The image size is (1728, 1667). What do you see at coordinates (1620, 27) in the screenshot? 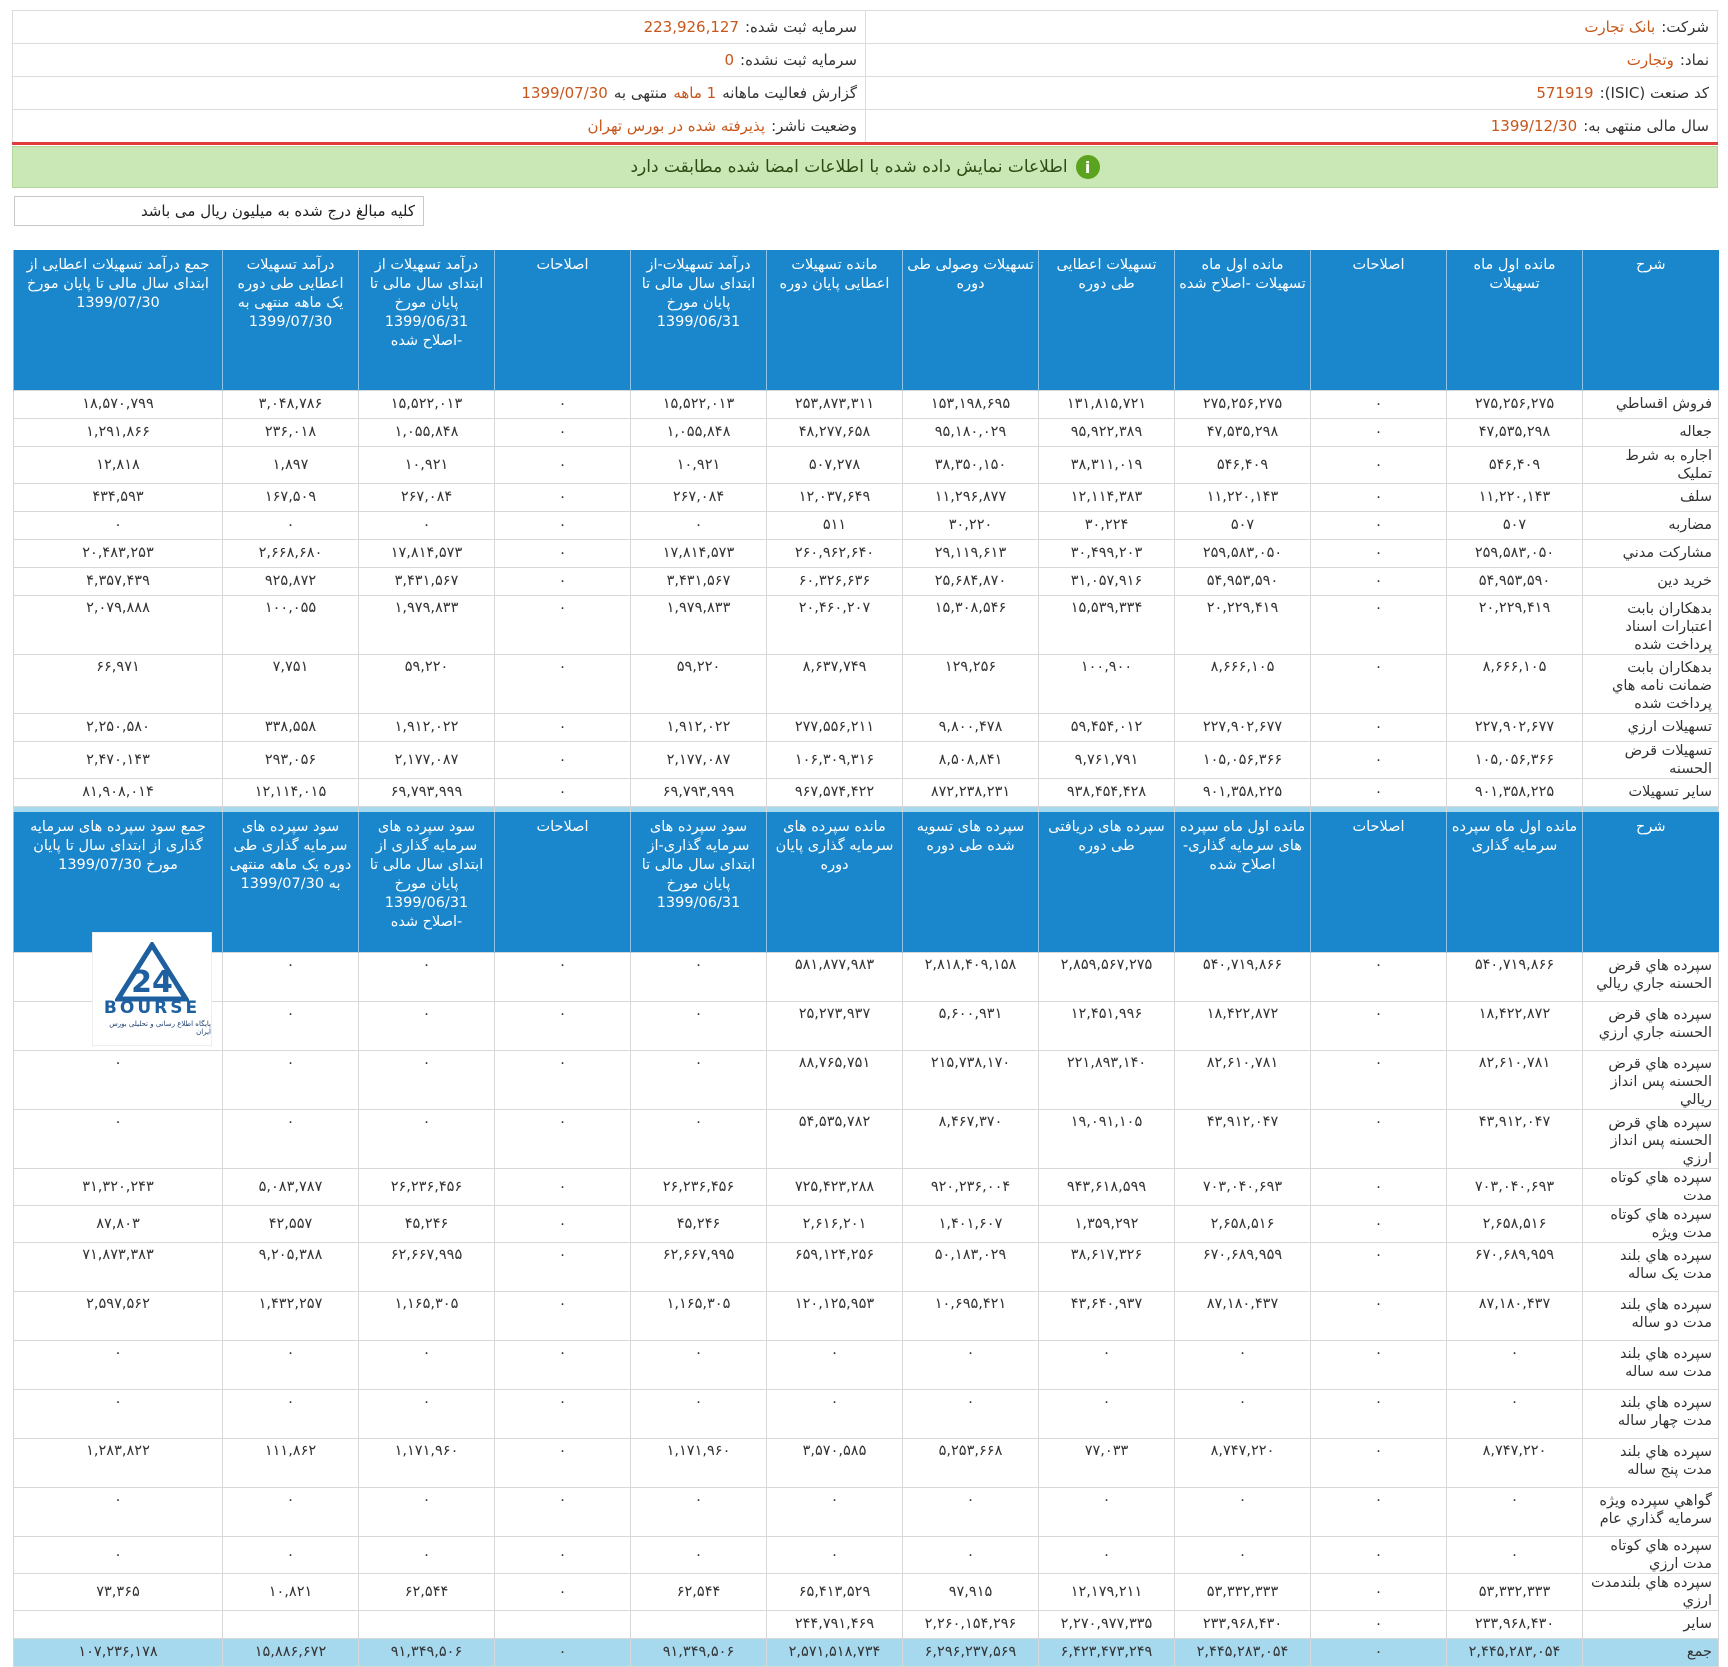
I see `company-value: بانک تجارت` at bounding box center [1620, 27].